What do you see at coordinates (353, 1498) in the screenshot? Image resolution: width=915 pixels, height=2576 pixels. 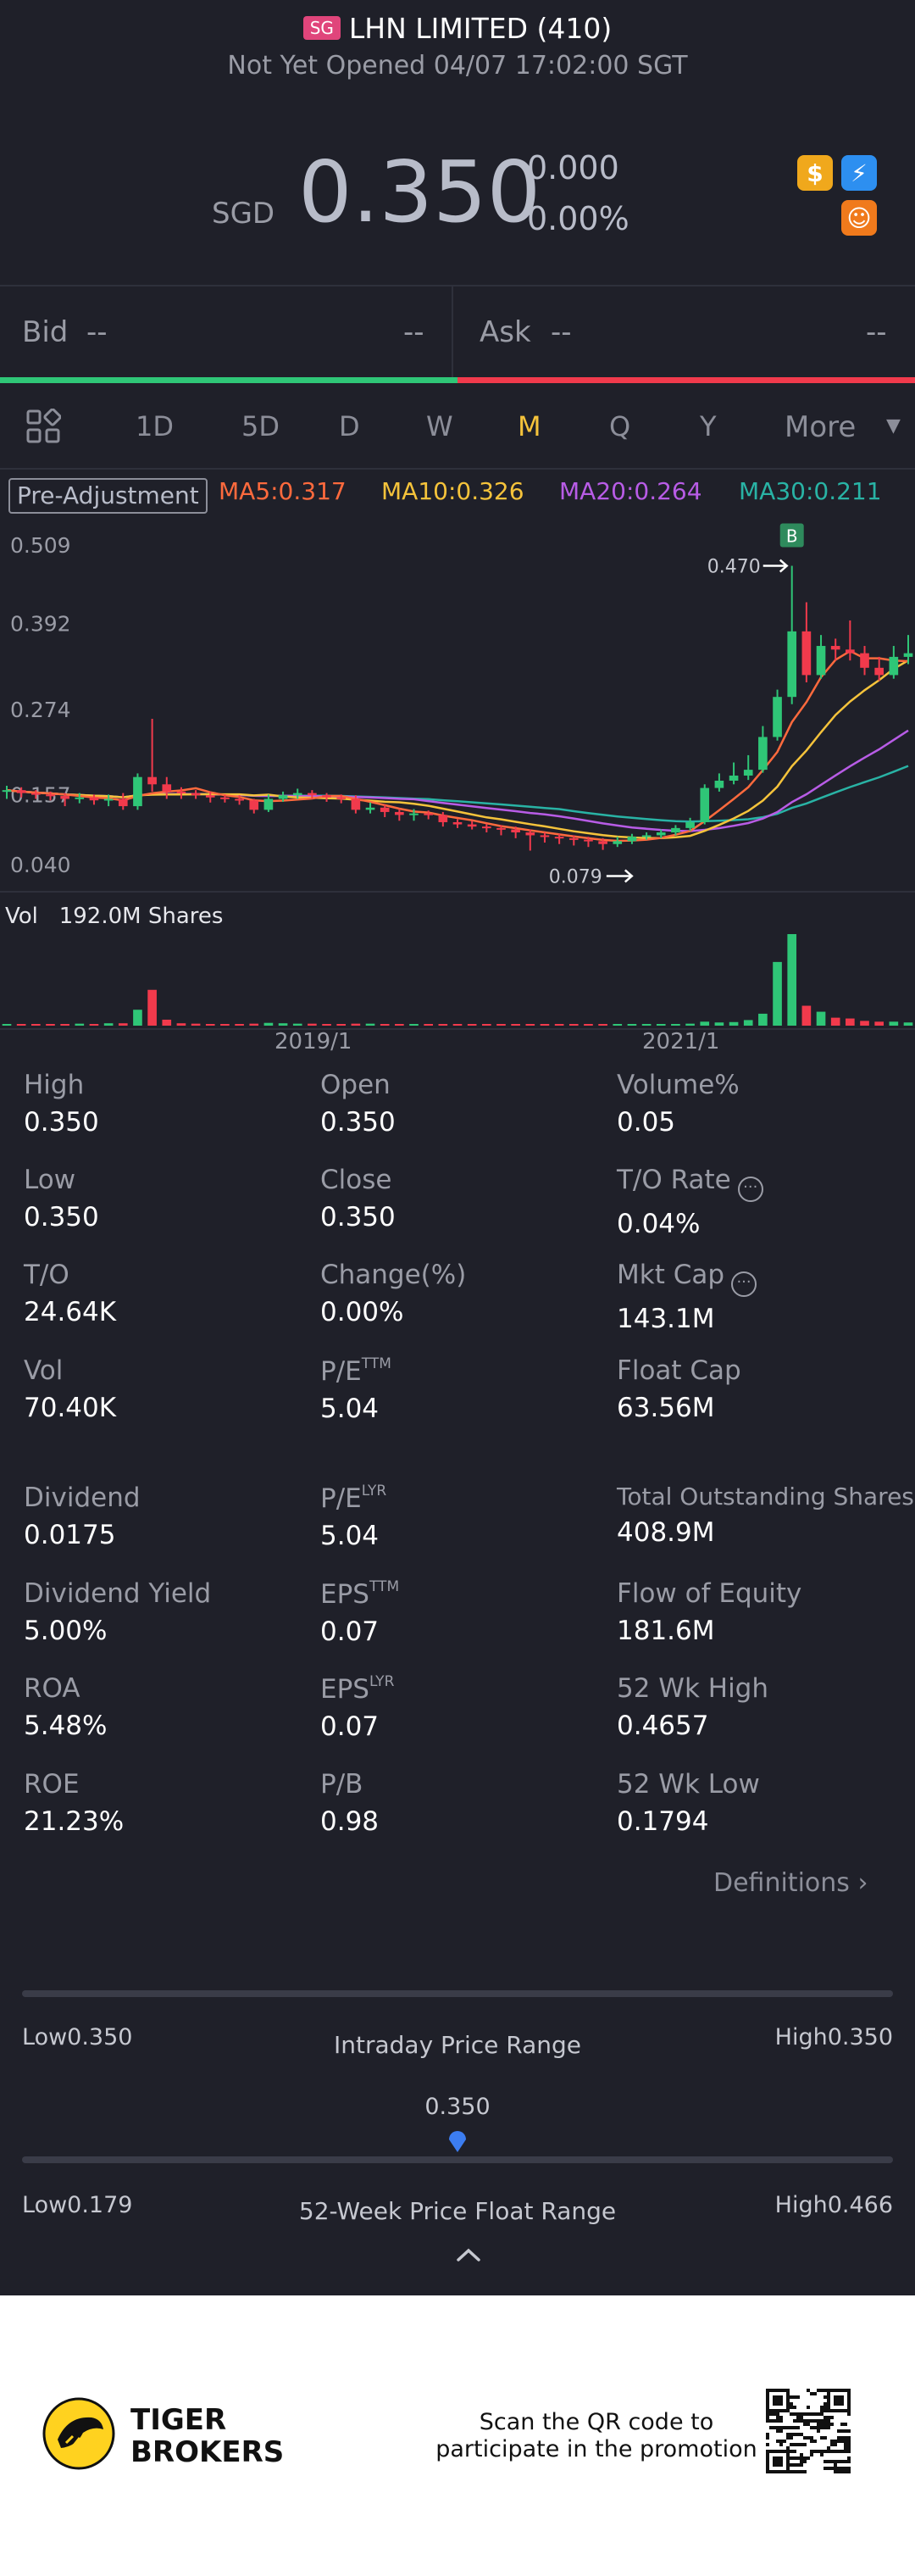 I see `stat-label: P/ELYR` at bounding box center [353, 1498].